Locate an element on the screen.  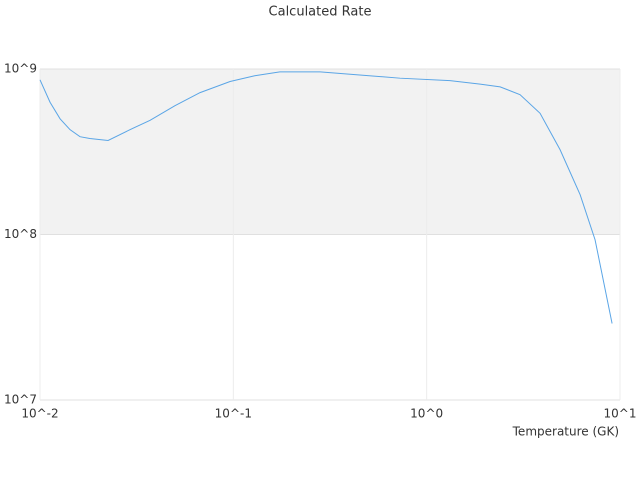
x-tick-label: 10^-2 is located at coordinates (39, 414).